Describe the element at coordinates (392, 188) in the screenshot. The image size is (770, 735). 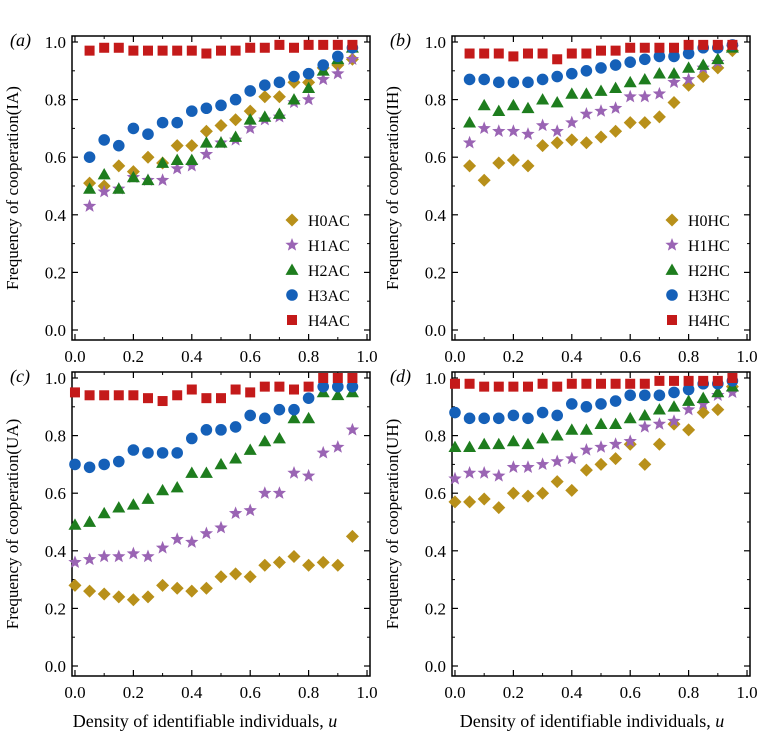
I see `y-axis-label: Frequency of cooperation(IH)` at that location.